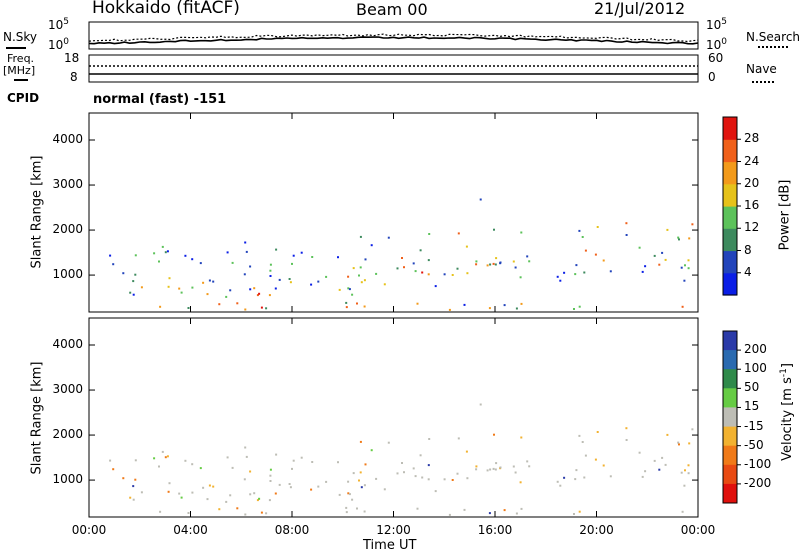  I want to click on power-cbar-tick-label: 8, so click(748, 249).